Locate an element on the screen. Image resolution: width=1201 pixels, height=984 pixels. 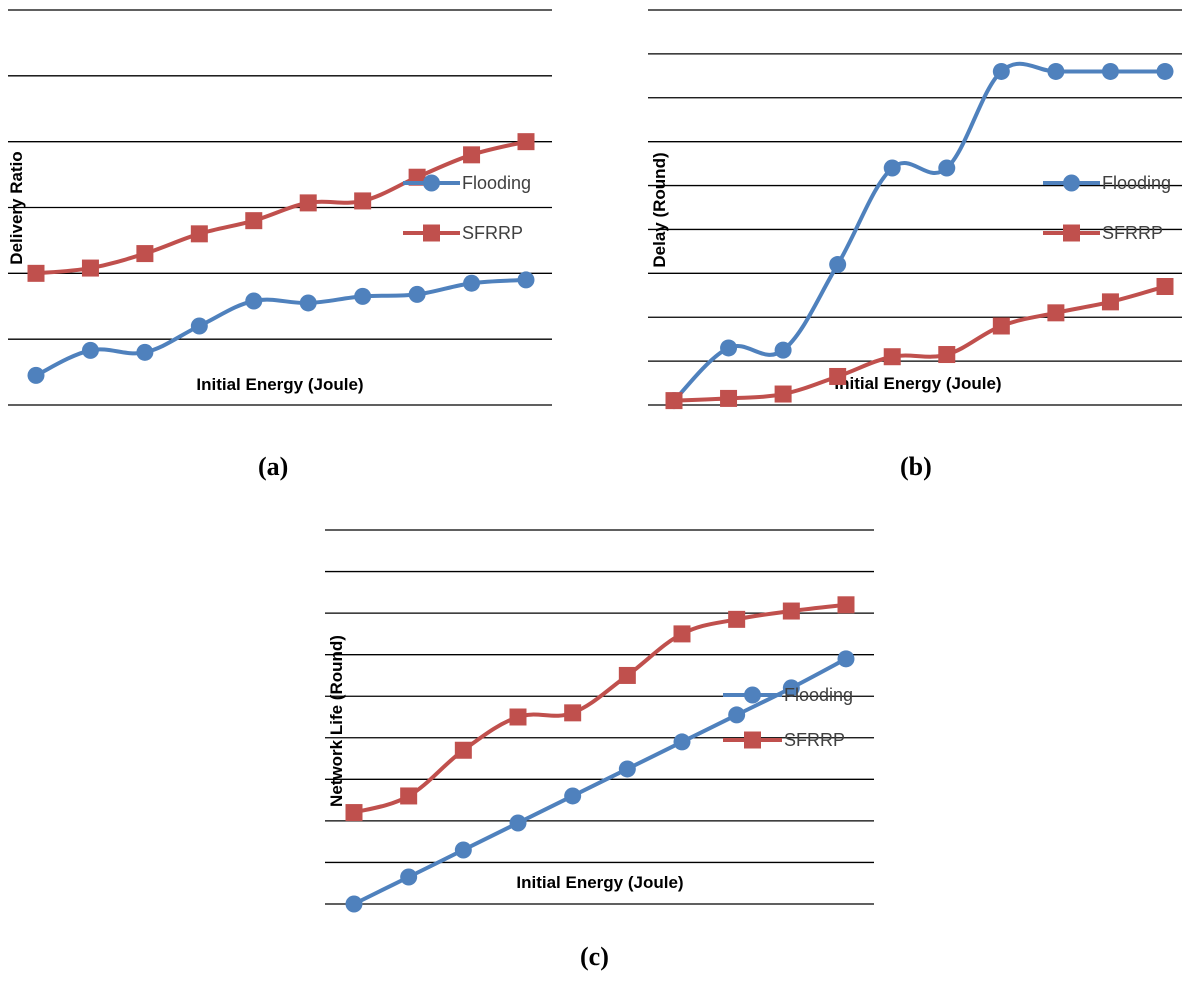
panel-label-c: (c) is located at coordinates (594, 956).